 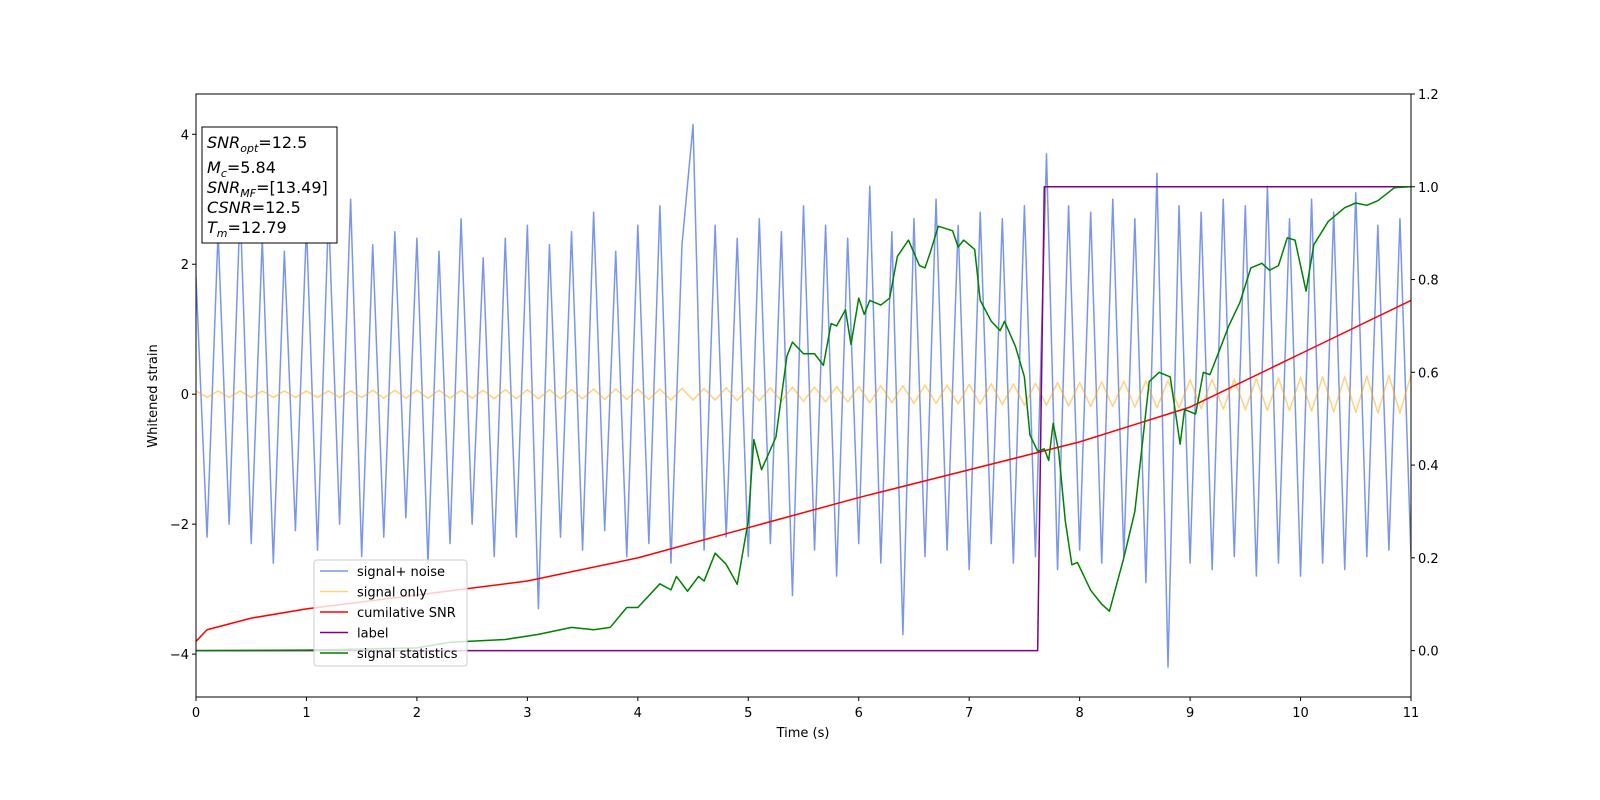 I want to click on x-tick-label: 0, so click(x=196, y=713).